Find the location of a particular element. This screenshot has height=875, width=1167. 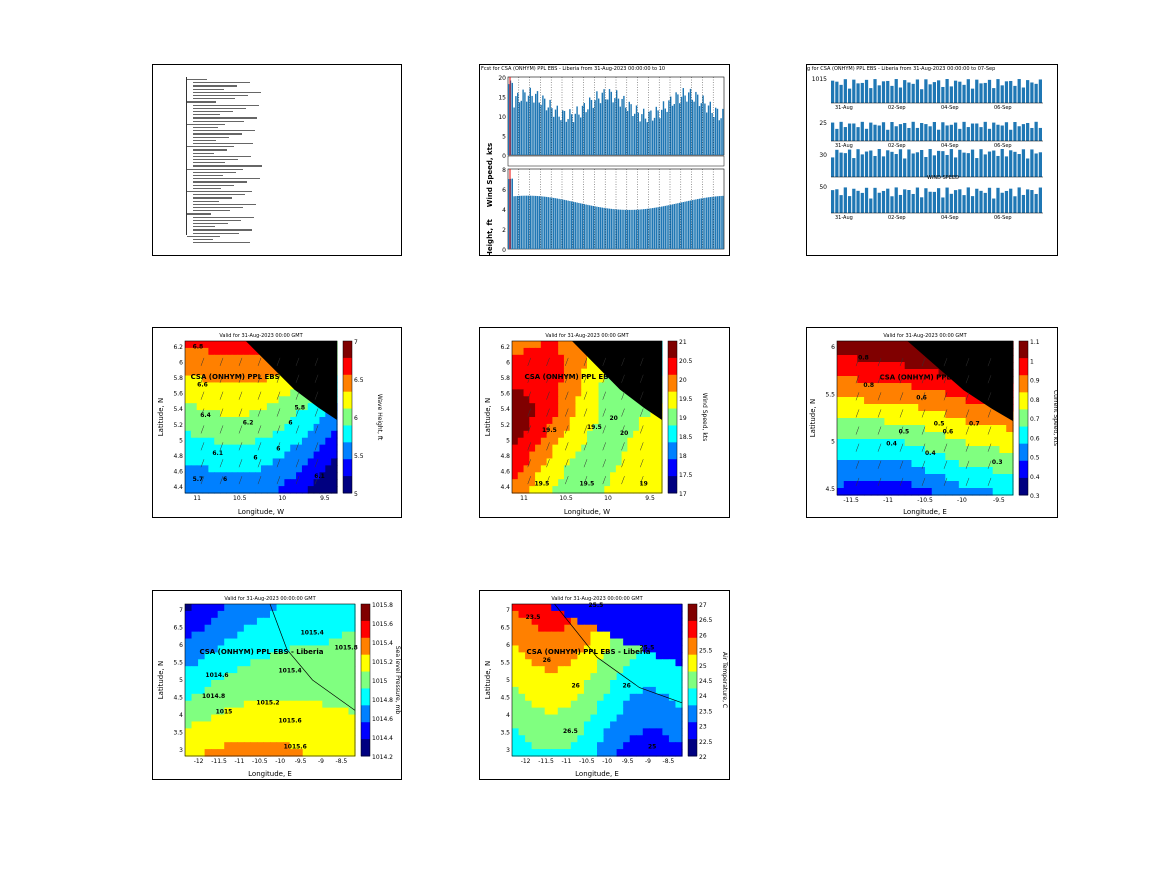

y-tick-label: 5.2 is located at coordinates (178, 425).